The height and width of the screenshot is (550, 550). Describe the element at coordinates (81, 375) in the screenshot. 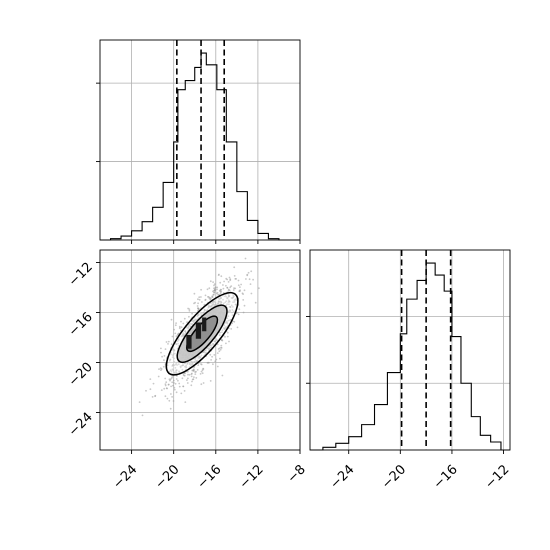

I see `y-tick-label: −20` at that location.